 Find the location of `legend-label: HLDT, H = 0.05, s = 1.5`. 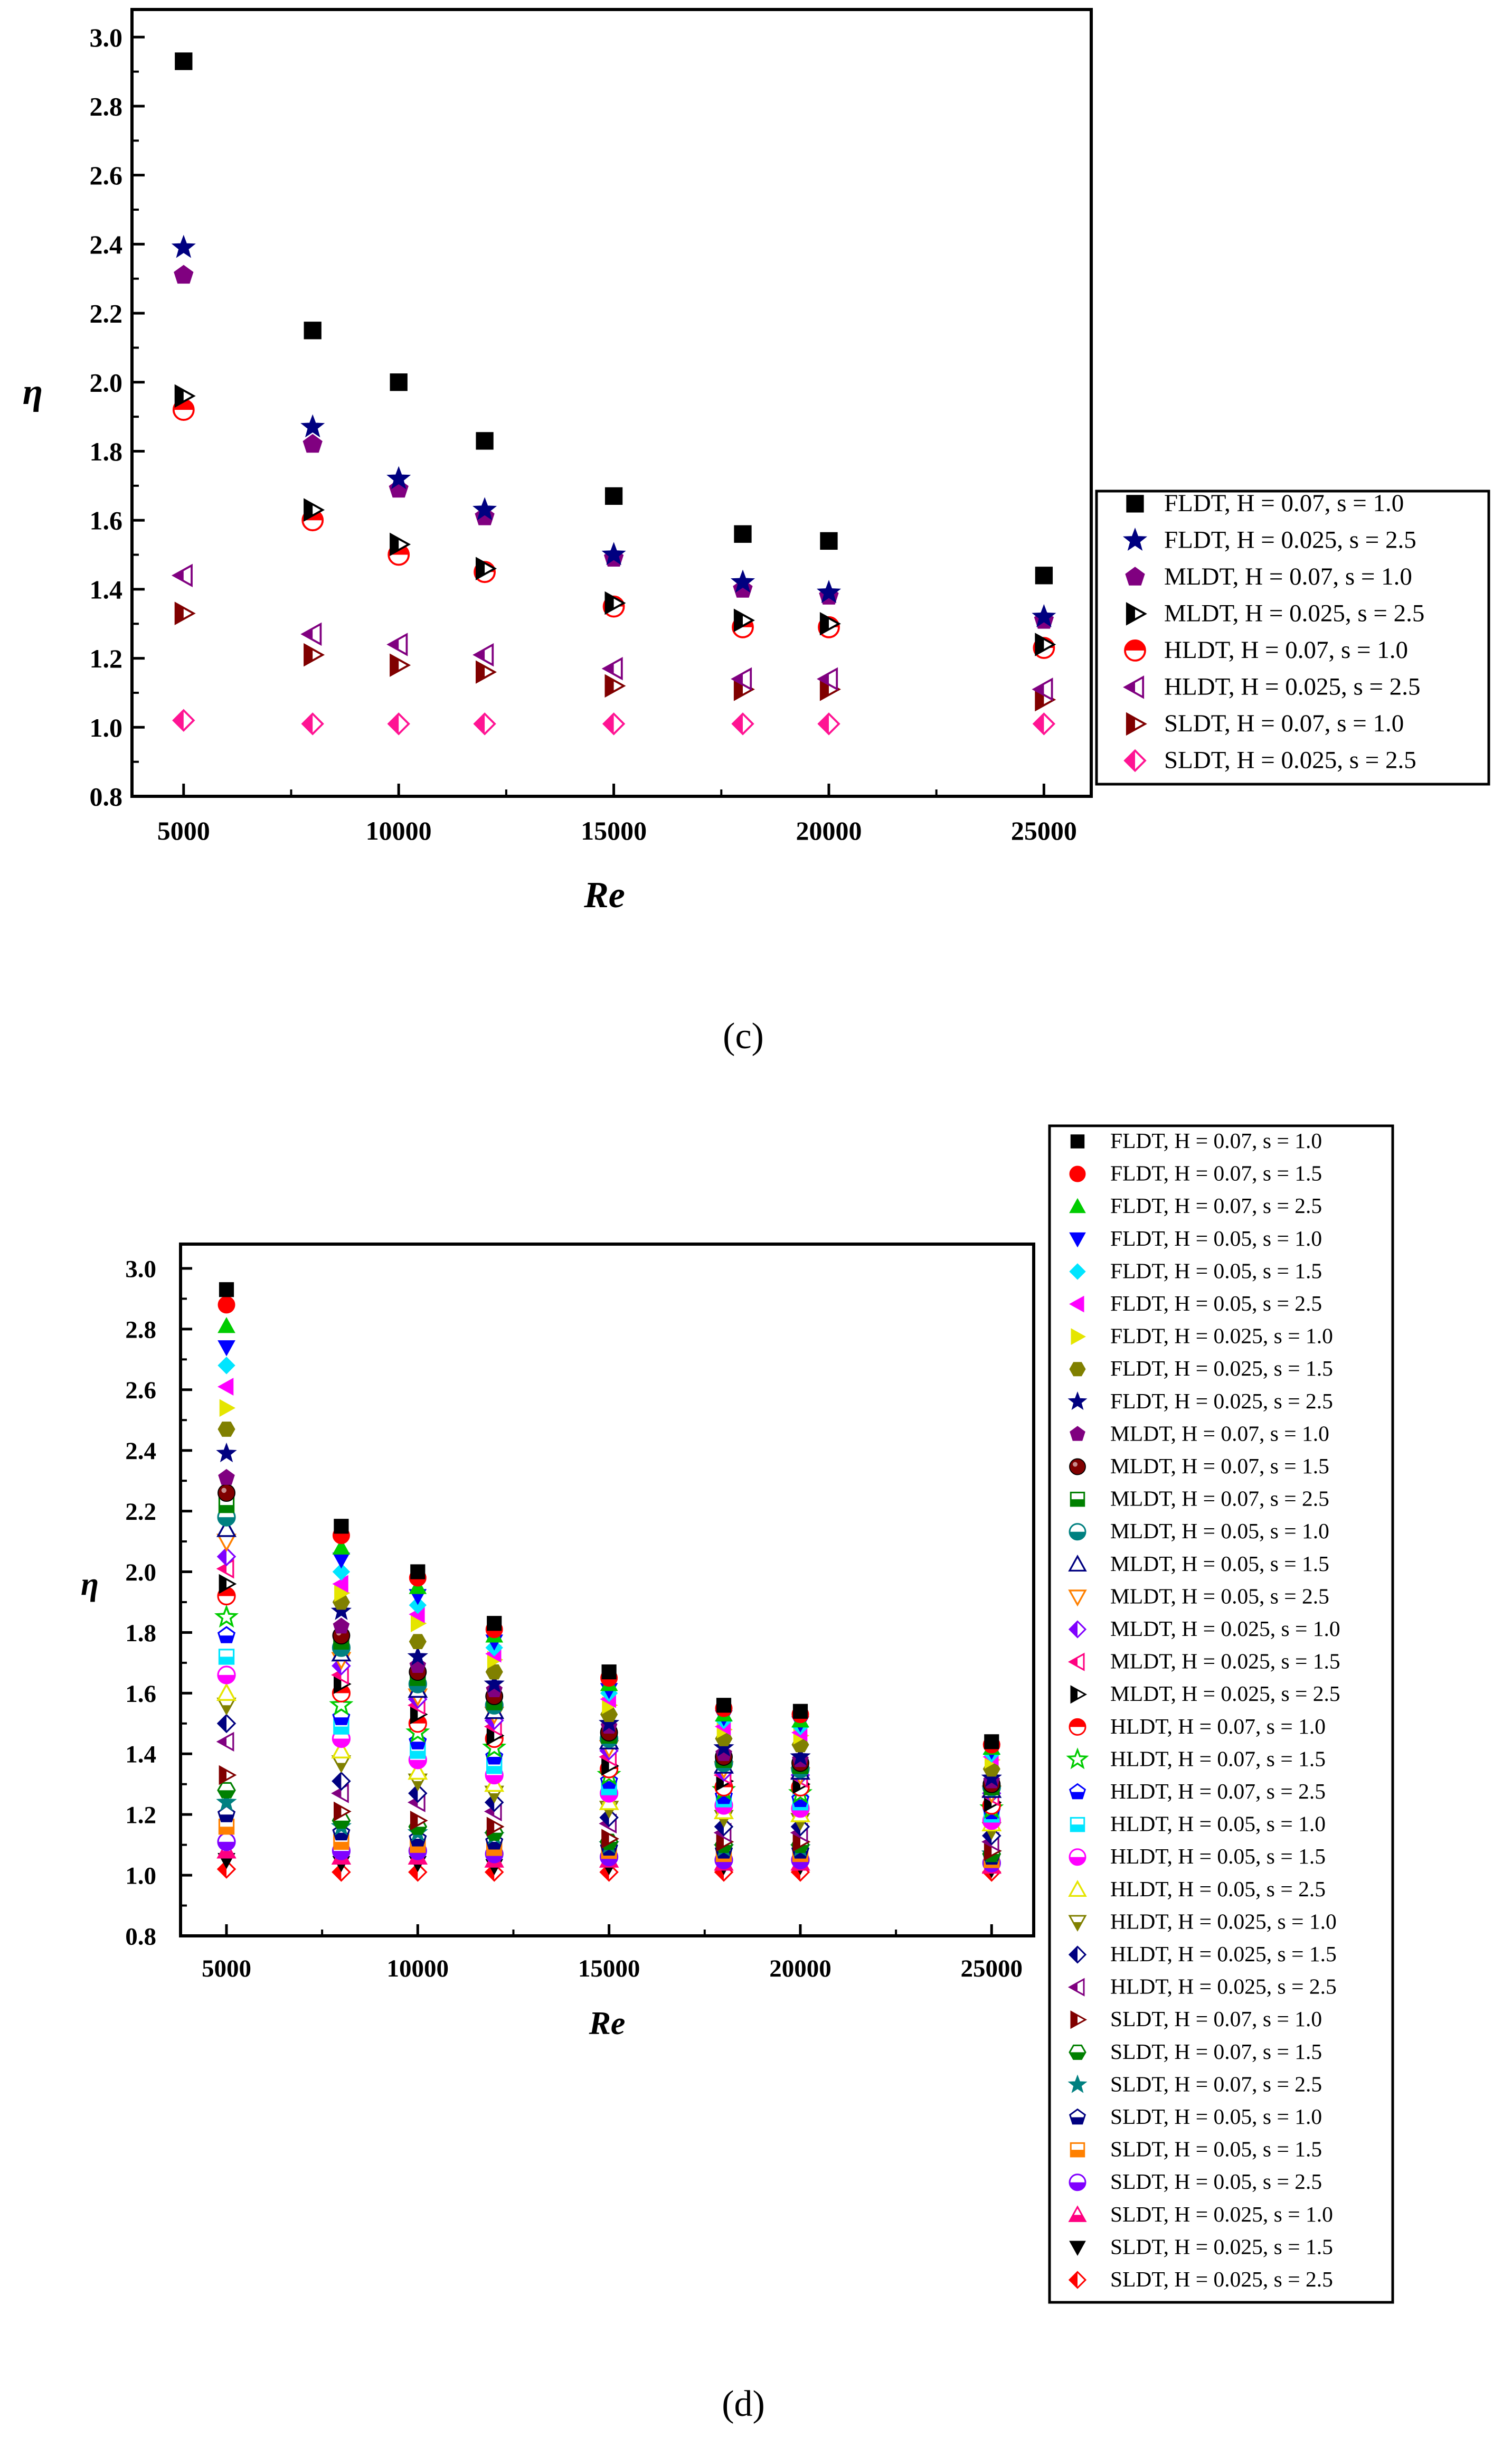

legend-label: HLDT, H = 0.05, s = 1.5 is located at coordinates (1218, 1856).